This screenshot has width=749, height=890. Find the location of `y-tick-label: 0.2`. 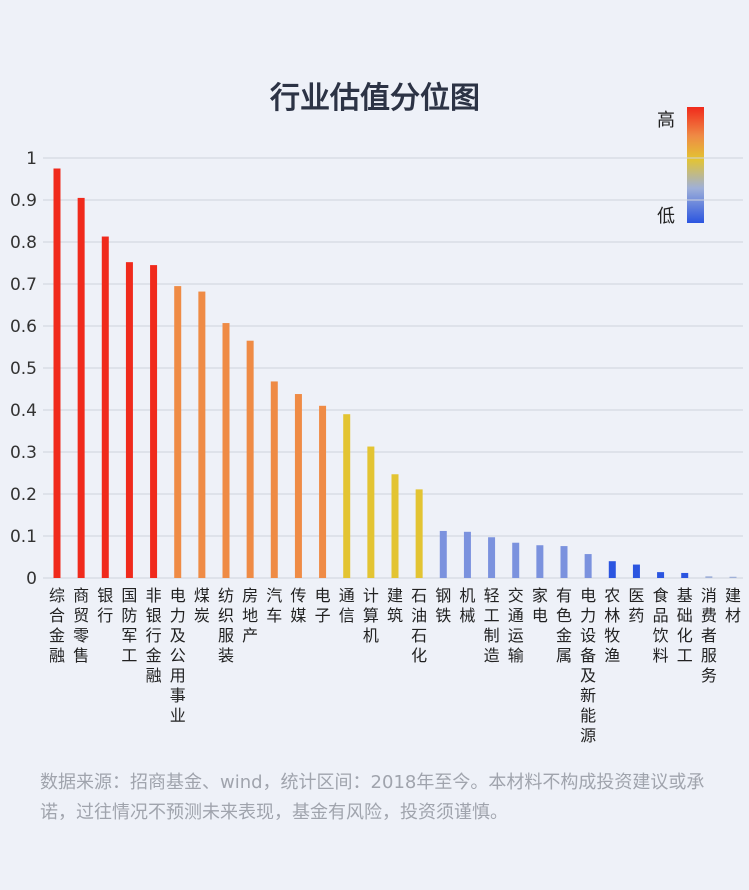

y-tick-label: 0.2 is located at coordinates (23, 495).